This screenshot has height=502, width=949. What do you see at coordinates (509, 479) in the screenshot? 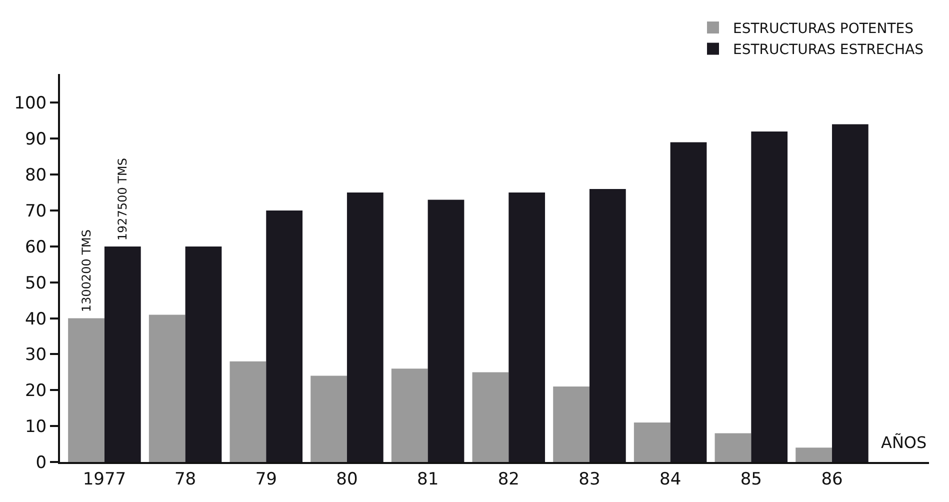
I see `x-tick-label: 82` at bounding box center [509, 479].